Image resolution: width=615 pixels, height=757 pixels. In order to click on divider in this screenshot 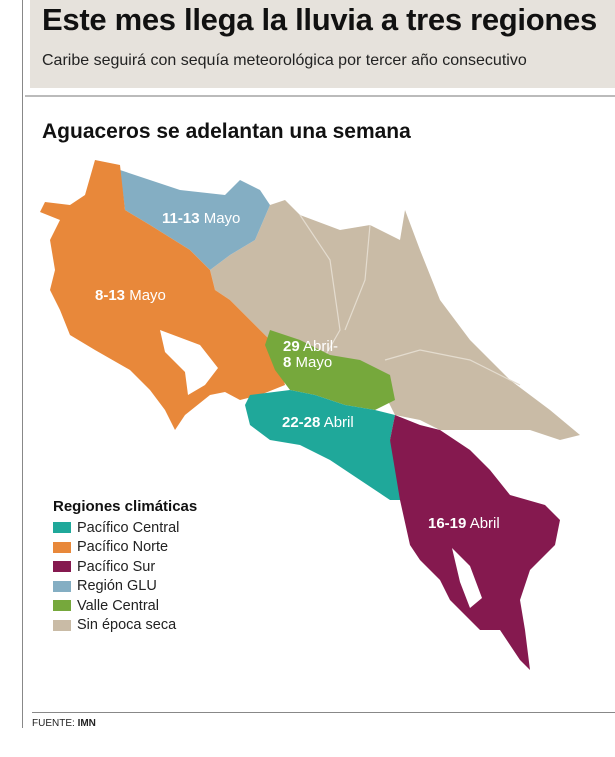, I will do `click(320, 96)`.